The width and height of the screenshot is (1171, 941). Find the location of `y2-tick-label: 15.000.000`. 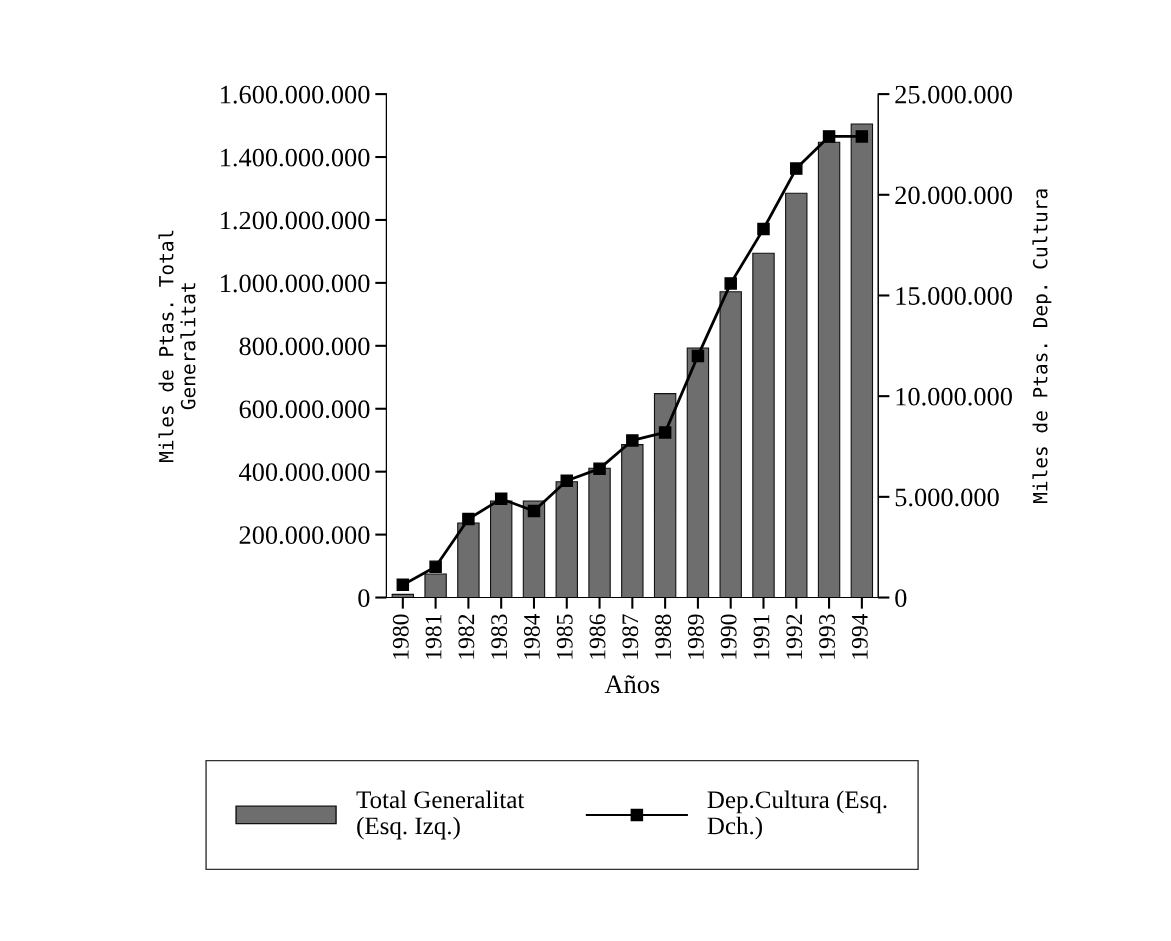

y2-tick-label: 15.000.000 is located at coordinates (954, 296).